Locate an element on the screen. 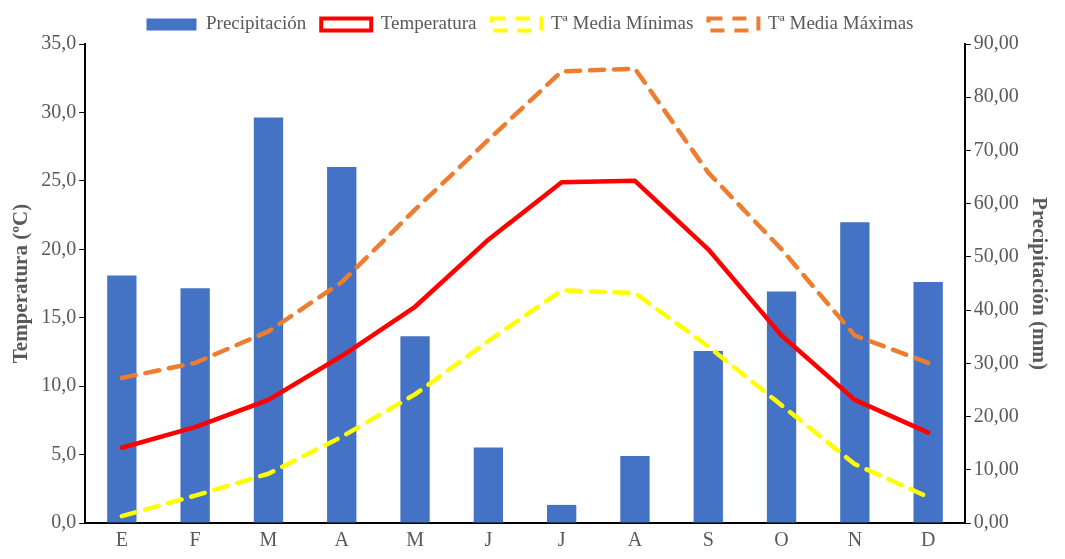 This screenshot has height=559, width=1065. y2-tick-label: 90,00 is located at coordinates (996, 42).